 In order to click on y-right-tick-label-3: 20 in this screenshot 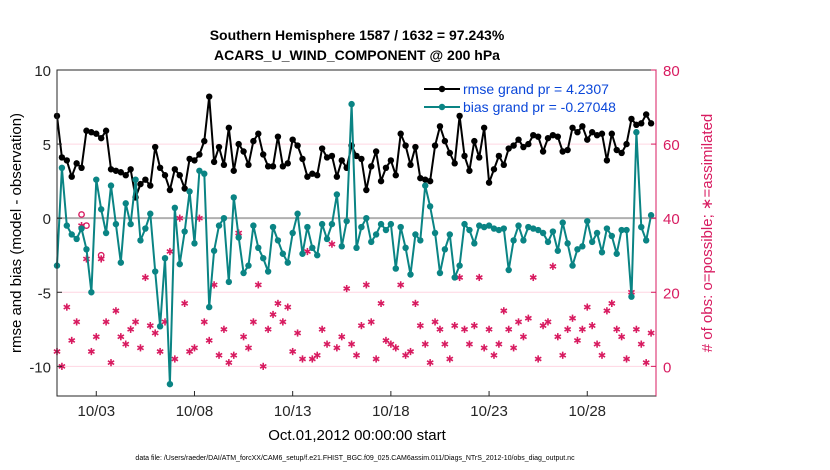, I will do `click(671, 293)`.